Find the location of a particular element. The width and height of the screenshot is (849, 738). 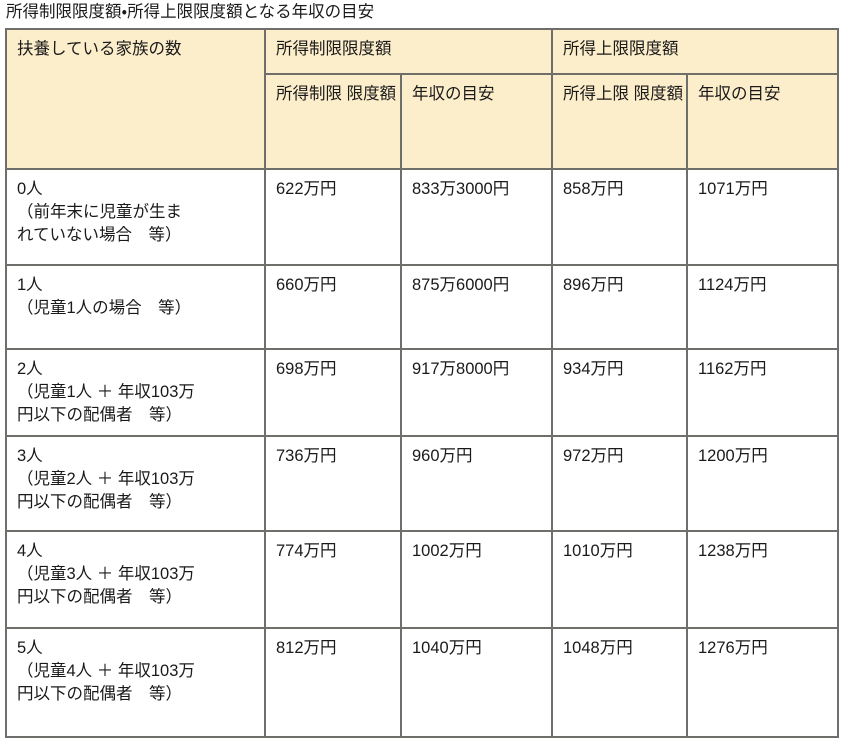

cell-income-limit-salary: 917万8000円 is located at coordinates (476, 392).